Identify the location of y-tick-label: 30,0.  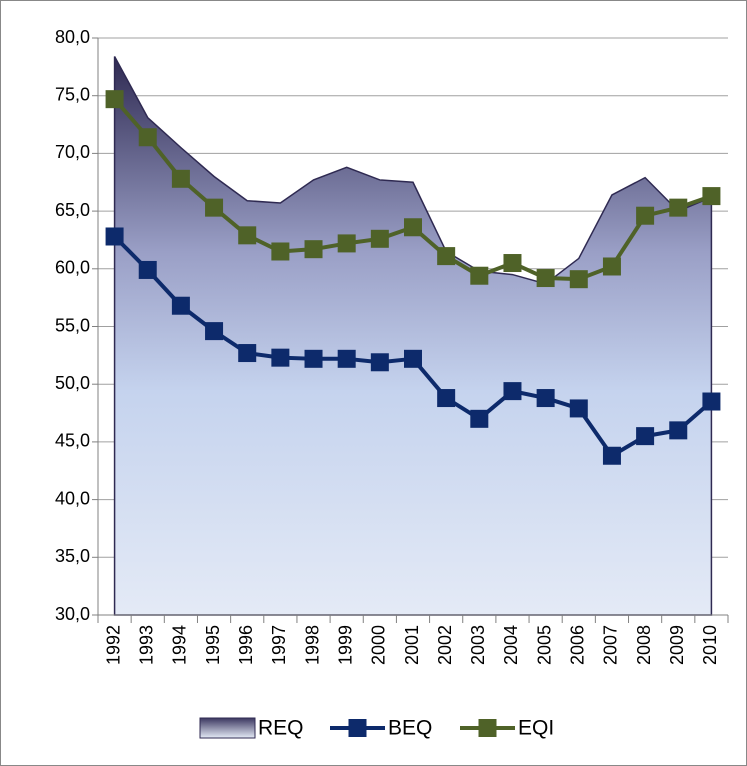
(72, 614).